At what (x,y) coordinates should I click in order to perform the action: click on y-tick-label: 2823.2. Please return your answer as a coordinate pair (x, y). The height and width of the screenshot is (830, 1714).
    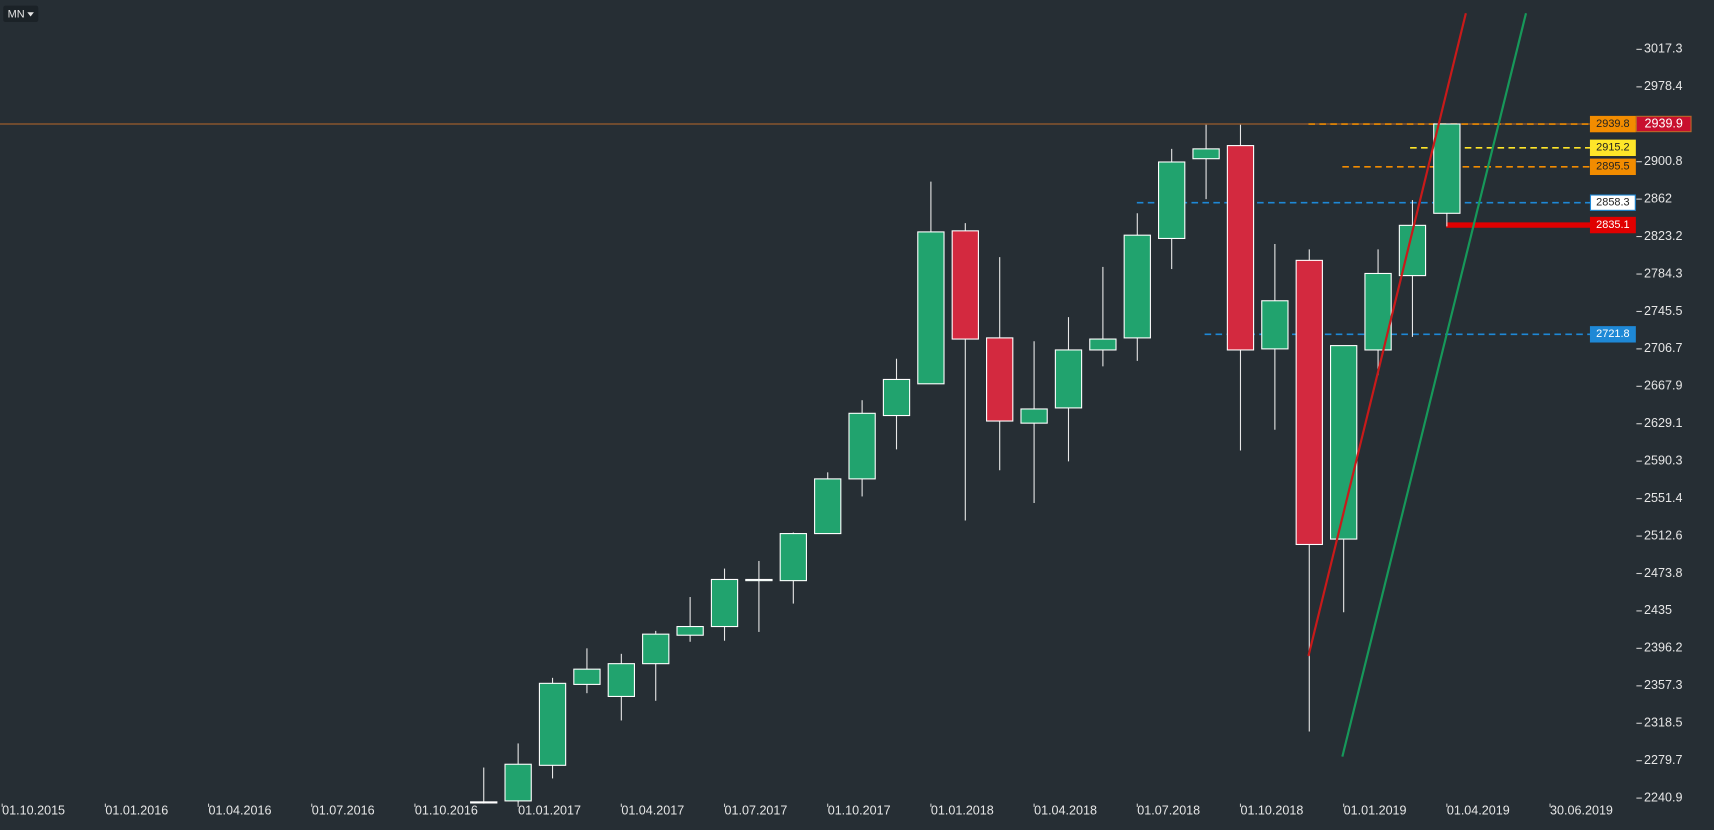
    Looking at the image, I should click on (1663, 236).